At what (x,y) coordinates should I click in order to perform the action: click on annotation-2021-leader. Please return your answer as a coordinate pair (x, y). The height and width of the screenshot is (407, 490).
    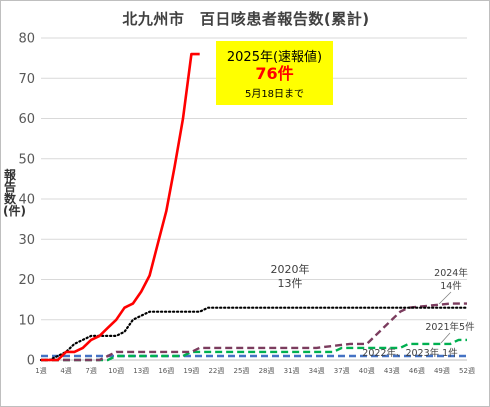
    Looking at the image, I should click on (445, 338).